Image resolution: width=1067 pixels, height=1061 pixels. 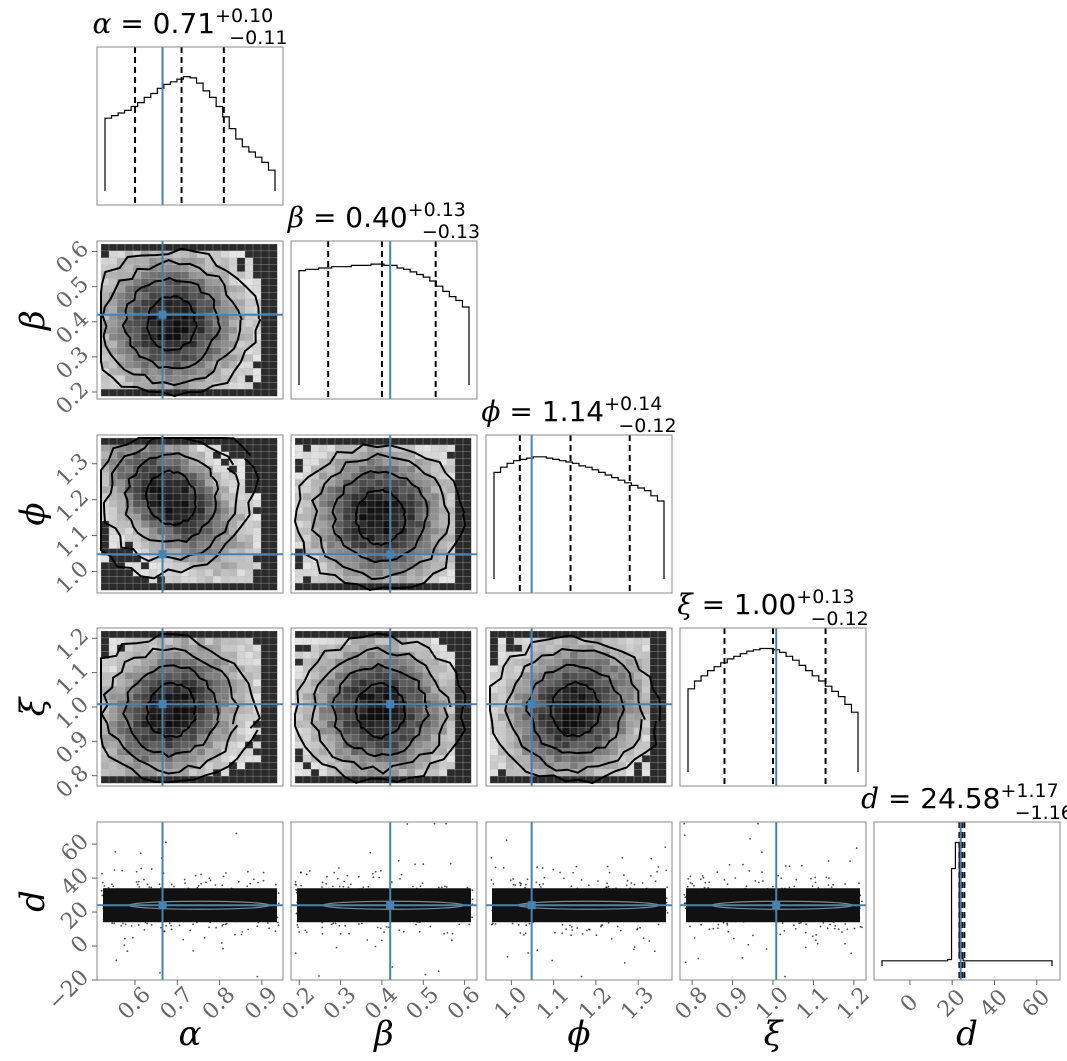 What do you see at coordinates (967, 903) in the screenshot?
I see `histogram-step` at bounding box center [967, 903].